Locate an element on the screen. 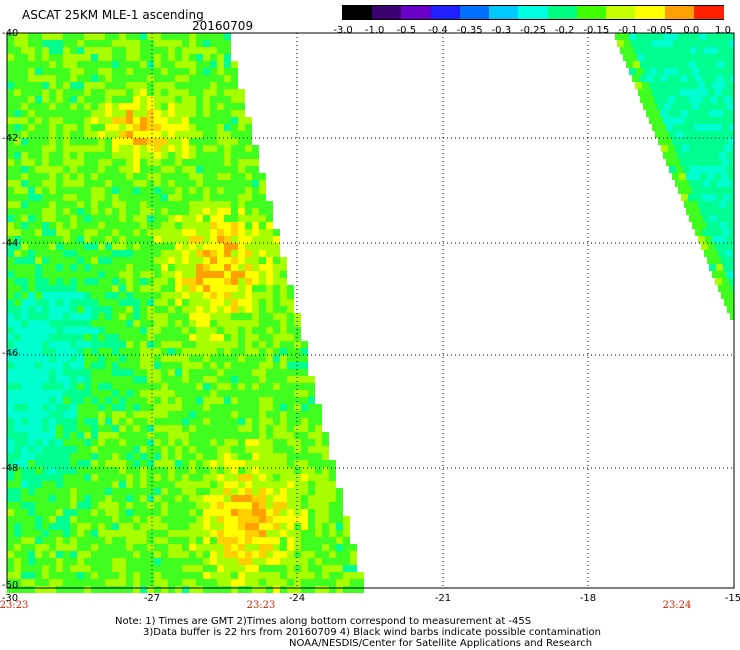 The image size is (740, 650). colorbar-tick-label: -0.35 is located at coordinates (469, 30).